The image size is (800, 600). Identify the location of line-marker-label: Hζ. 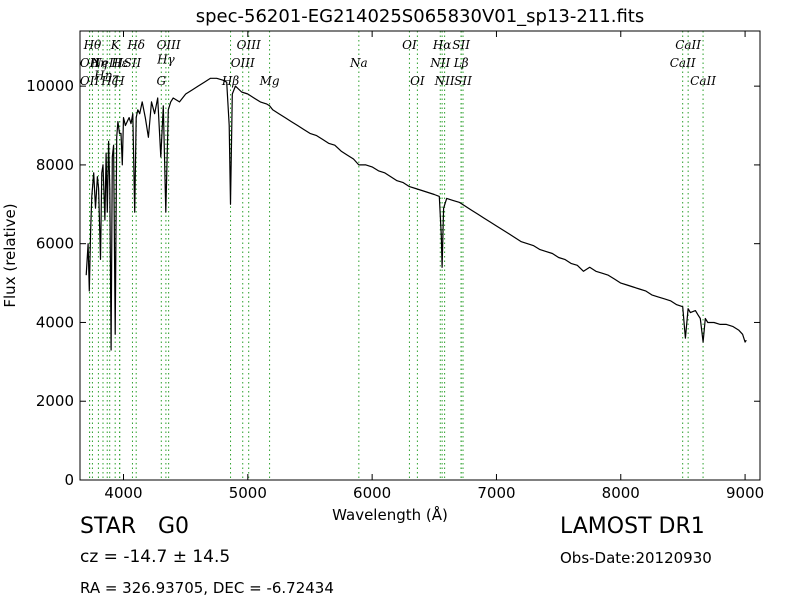
(109, 81).